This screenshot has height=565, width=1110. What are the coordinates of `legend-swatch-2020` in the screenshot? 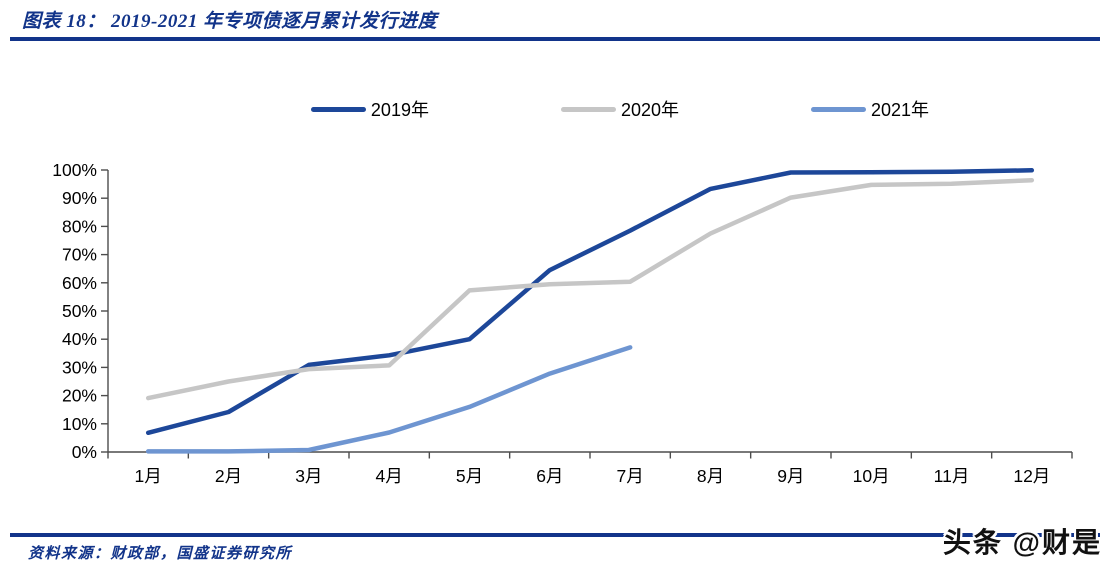 It's located at (588, 109).